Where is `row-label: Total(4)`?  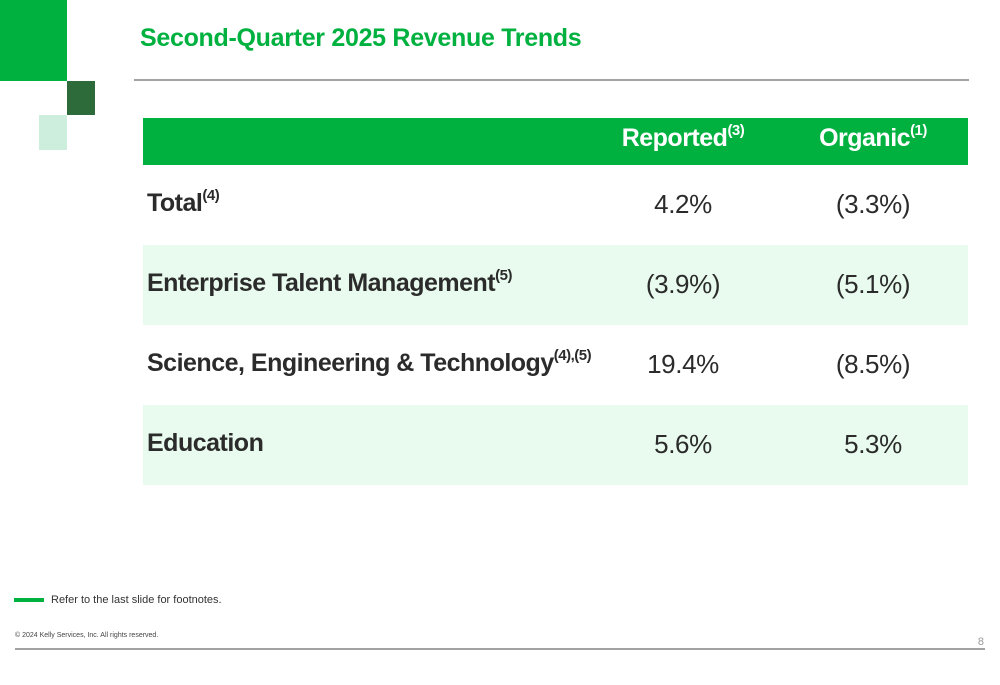
row-label: Total(4) is located at coordinates (183, 202).